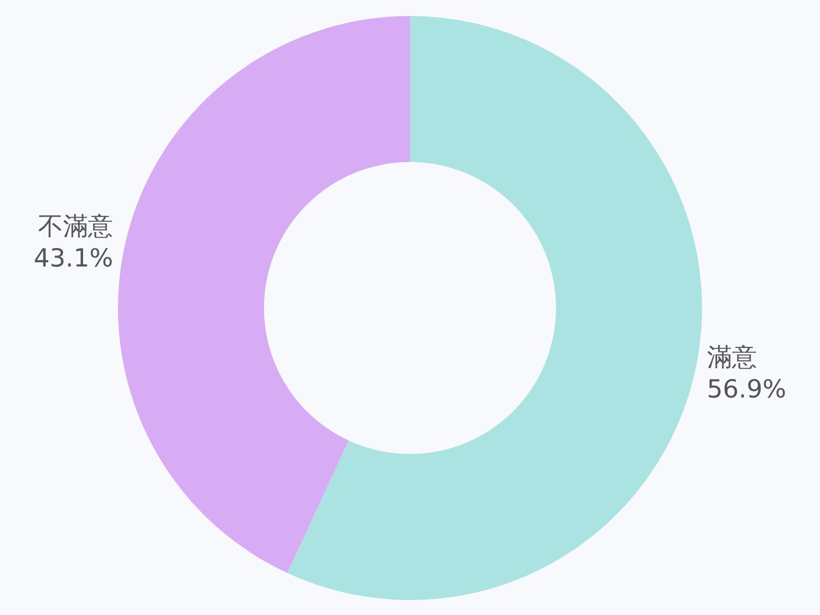 This screenshot has width=820, height=615. I want to click on data-label: 56.9%, so click(746, 389).